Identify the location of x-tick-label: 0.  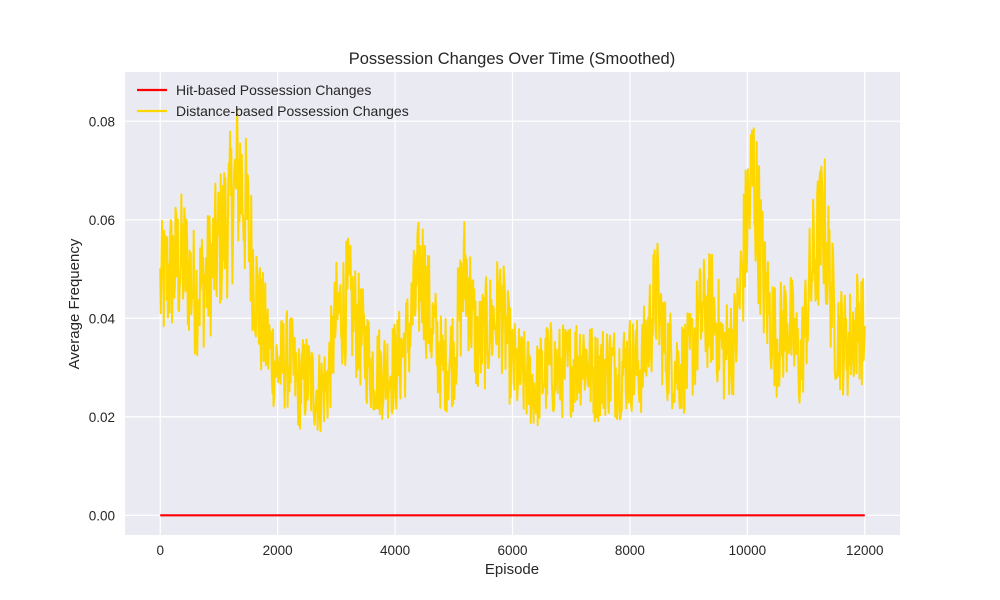
(160, 550).